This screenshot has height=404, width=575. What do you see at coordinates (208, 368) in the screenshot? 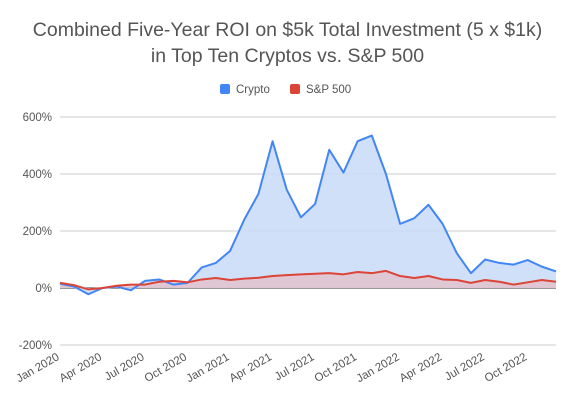
I see `x-tick-label: Jan 2021` at bounding box center [208, 368].